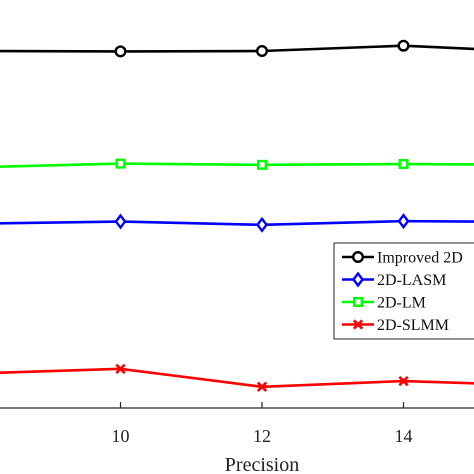 The width and height of the screenshot is (474, 474). What do you see at coordinates (403, 291) in the screenshot?
I see `legend: Improved 2D 2D-LASM 2D-LM 2D-SLMM` at bounding box center [403, 291].